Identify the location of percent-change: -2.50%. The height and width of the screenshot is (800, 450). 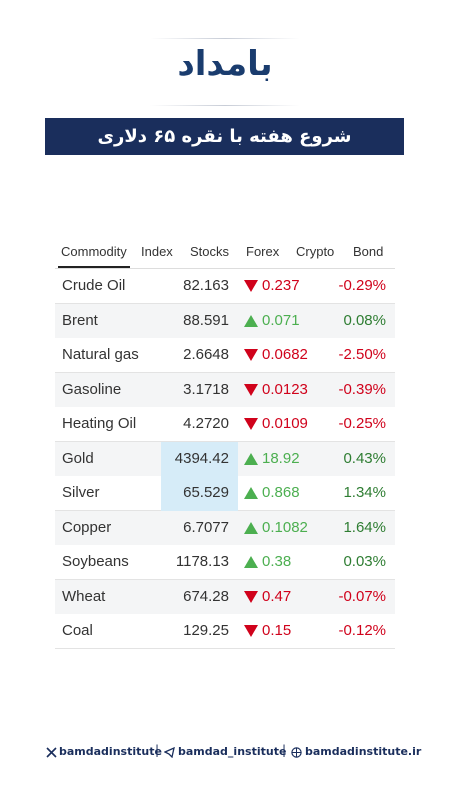
(362, 354).